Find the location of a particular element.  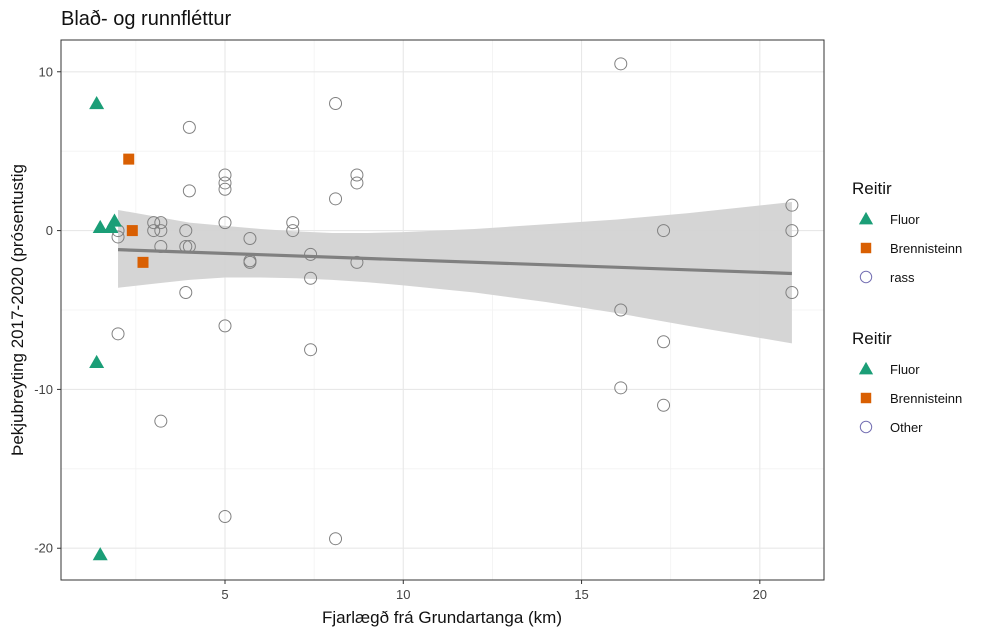

y-tick-label: -20 is located at coordinates (43, 548).